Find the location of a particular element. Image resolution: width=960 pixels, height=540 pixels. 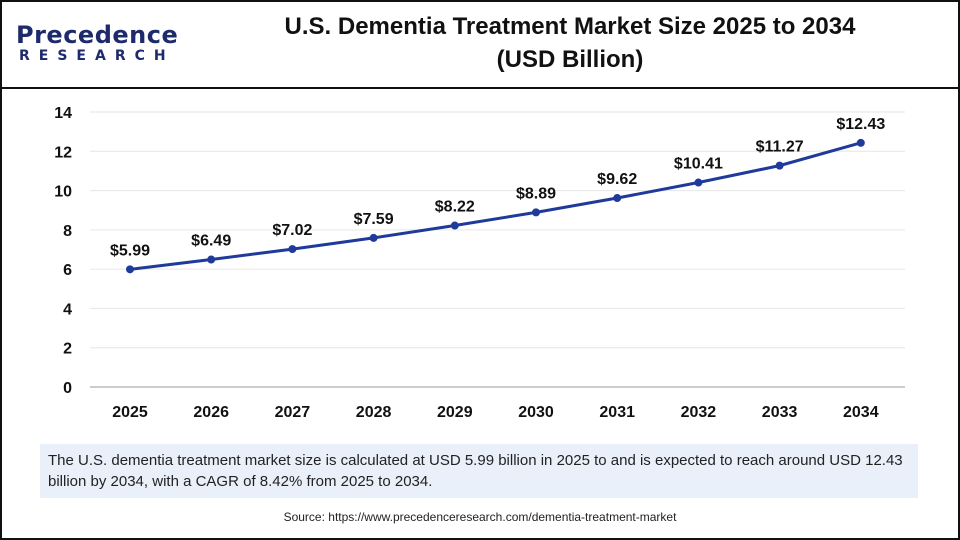

header-divider is located at coordinates (480, 88).